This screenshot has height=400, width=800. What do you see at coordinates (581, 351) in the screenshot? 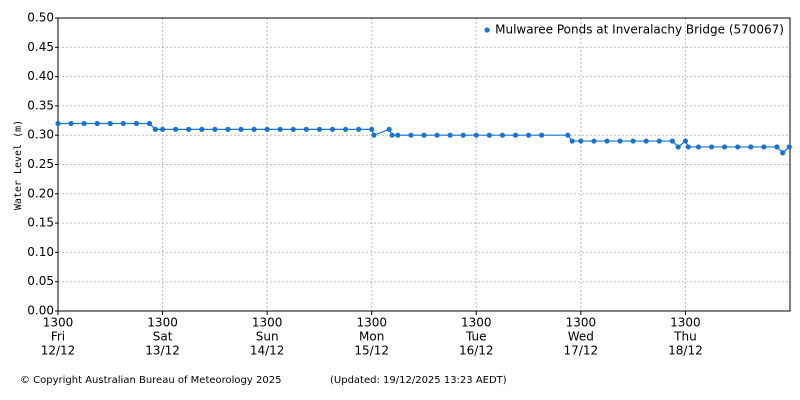
I see `x-tick-label: 17/12` at bounding box center [581, 351].